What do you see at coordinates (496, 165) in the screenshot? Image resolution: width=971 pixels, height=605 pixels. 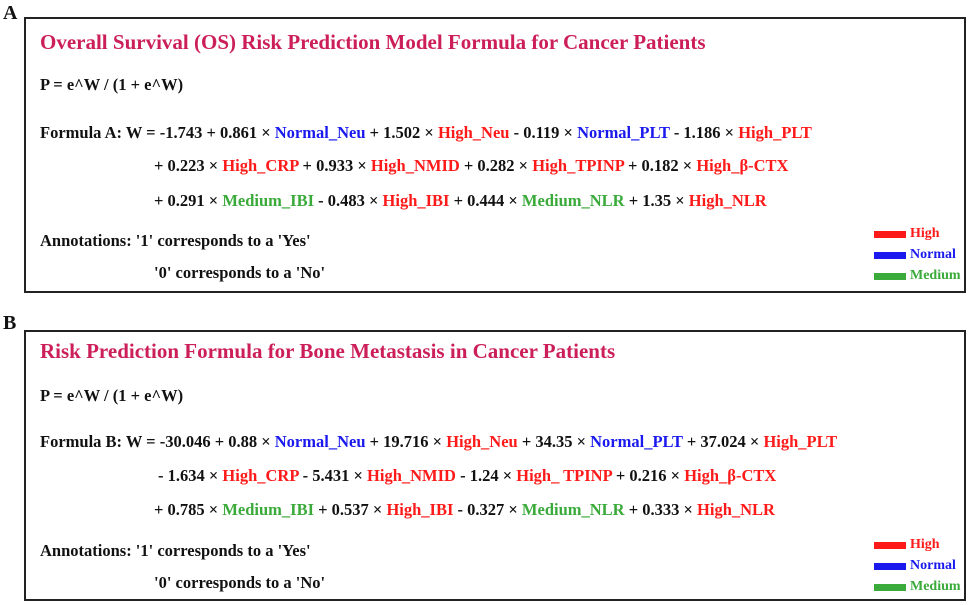 I see `formula-term-text: + 0.282 ×` at bounding box center [496, 165].